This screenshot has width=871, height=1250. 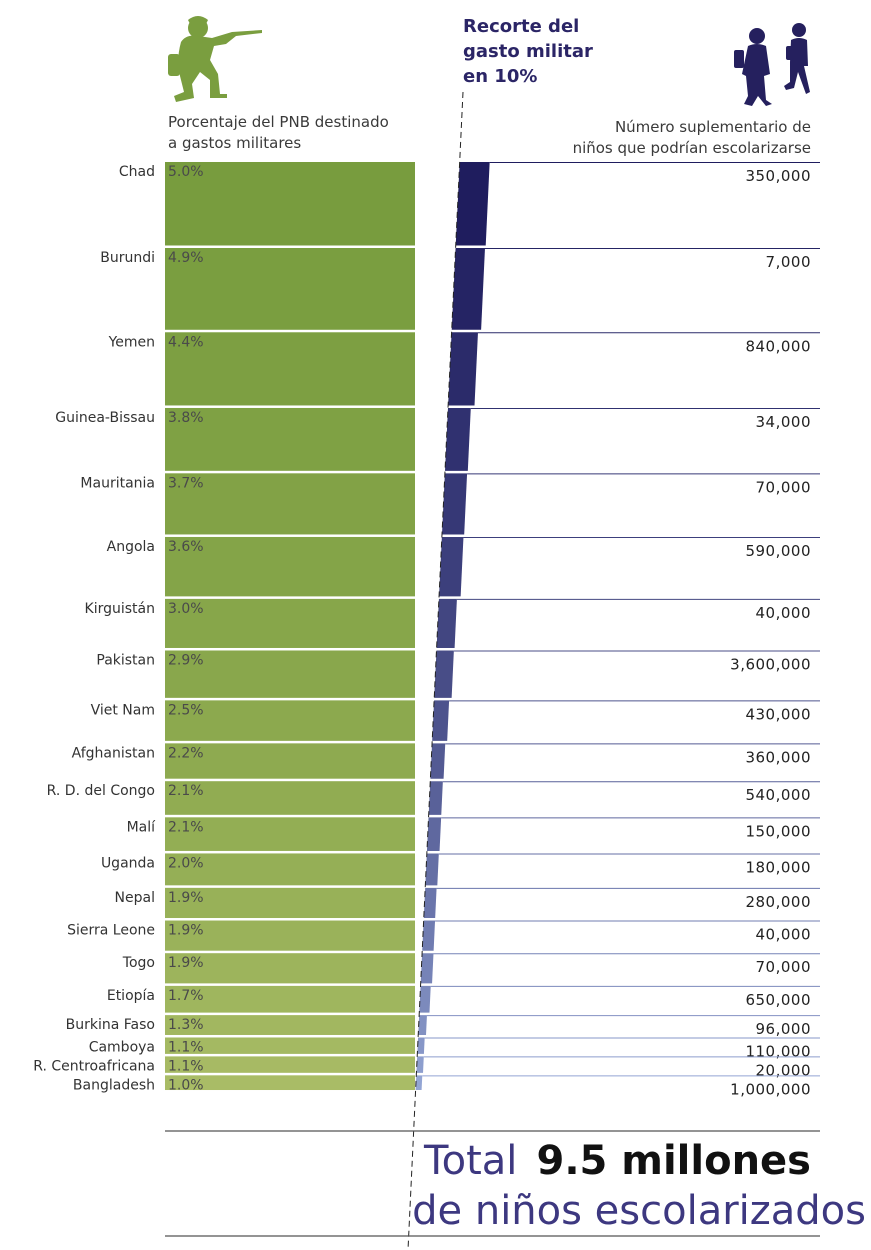 What do you see at coordinates (94, 1066) in the screenshot?
I see `country-label-r-centroafricana: R. Centroafricana` at bounding box center [94, 1066].